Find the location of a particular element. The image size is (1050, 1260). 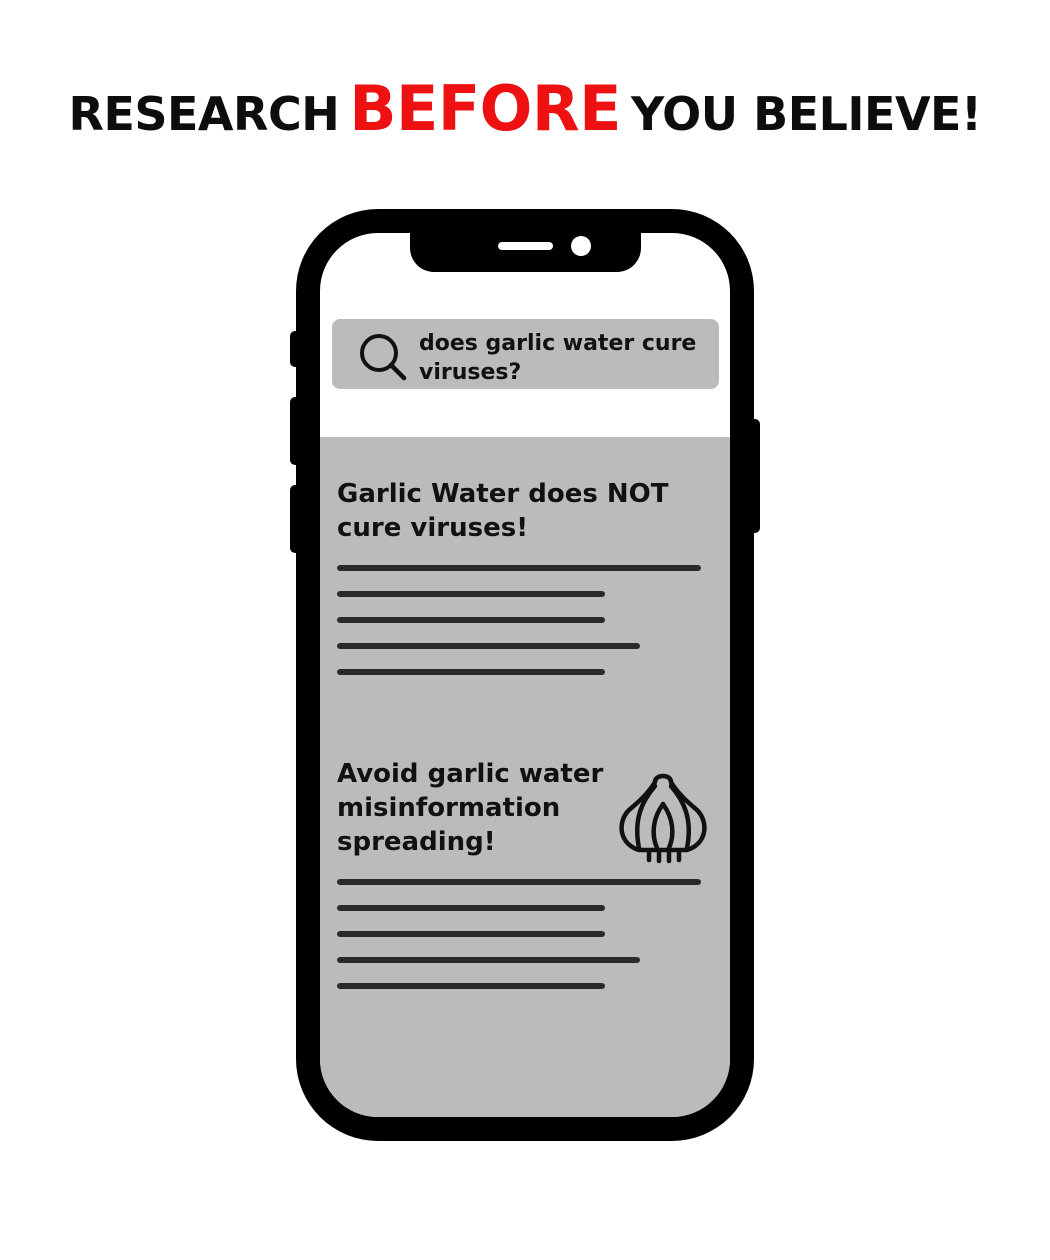

volume-down-button is located at coordinates (296, 519).